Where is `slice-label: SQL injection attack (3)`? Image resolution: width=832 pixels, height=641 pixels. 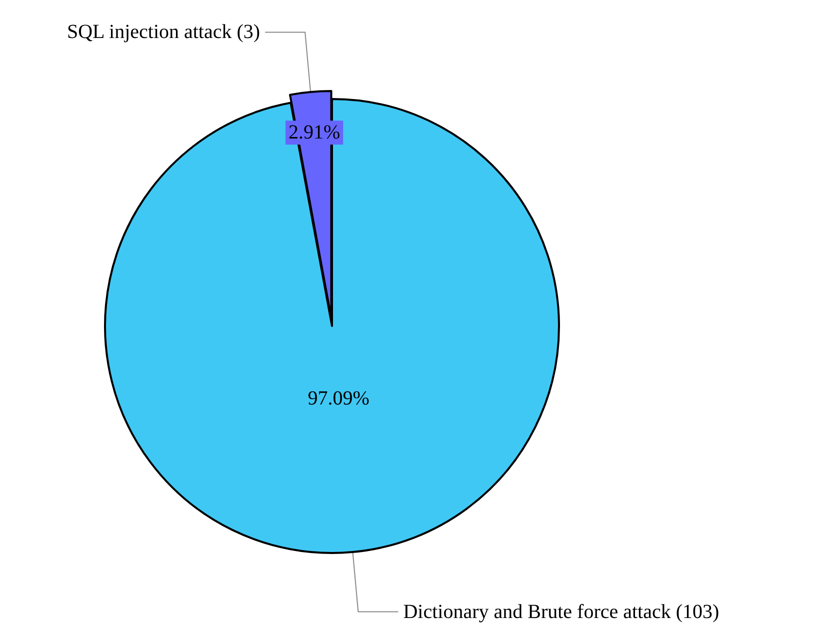 slice-label: SQL injection attack (3) is located at coordinates (163, 32).